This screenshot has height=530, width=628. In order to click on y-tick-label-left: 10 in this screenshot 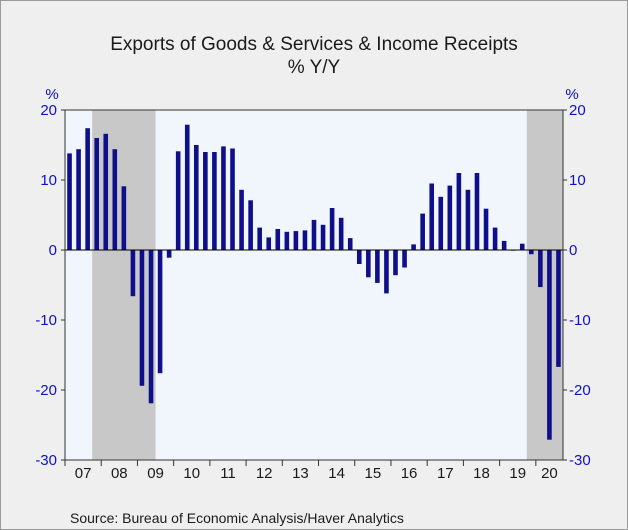, I will do `click(48, 180)`.